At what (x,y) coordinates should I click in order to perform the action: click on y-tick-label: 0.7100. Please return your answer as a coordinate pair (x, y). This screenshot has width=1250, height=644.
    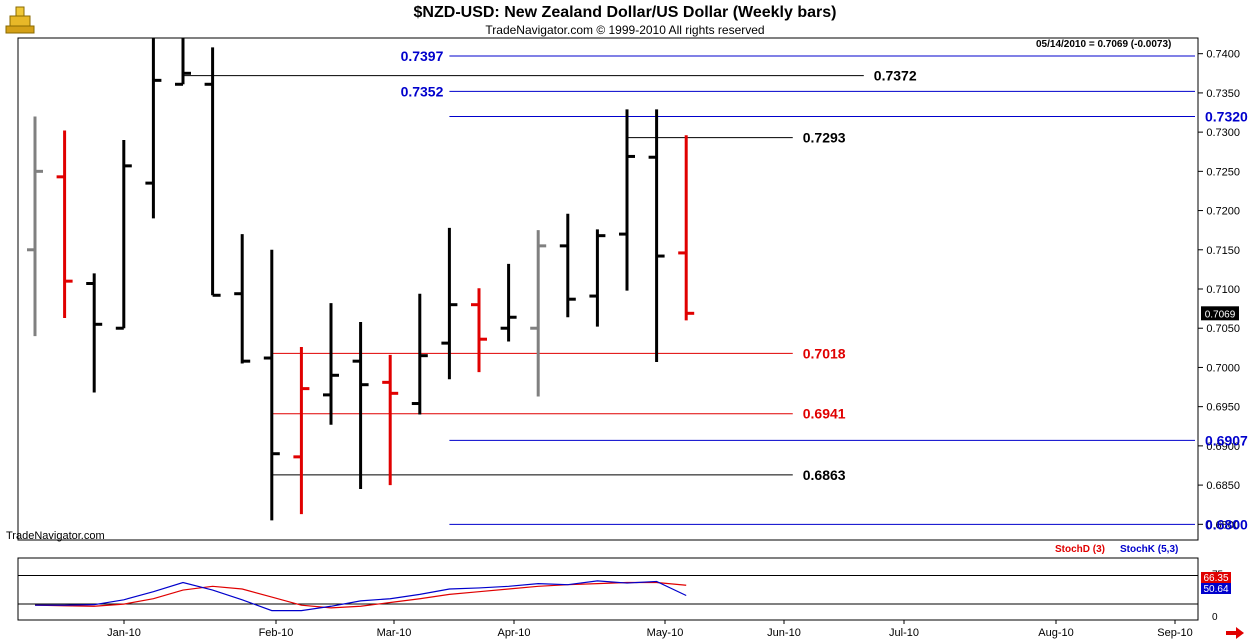
    Looking at the image, I should click on (1223, 290).